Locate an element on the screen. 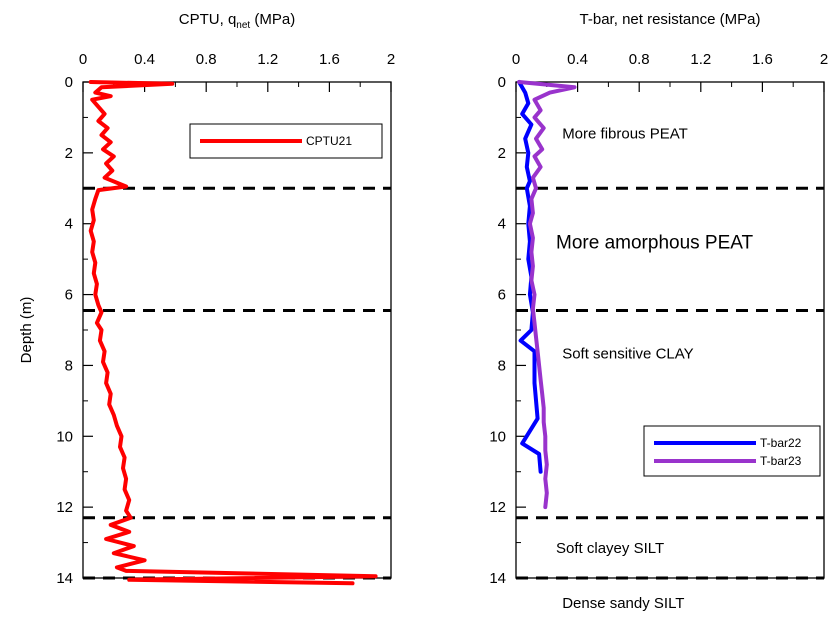 The image size is (830, 624). panel2-x-tick-label: 0 is located at coordinates (516, 59).